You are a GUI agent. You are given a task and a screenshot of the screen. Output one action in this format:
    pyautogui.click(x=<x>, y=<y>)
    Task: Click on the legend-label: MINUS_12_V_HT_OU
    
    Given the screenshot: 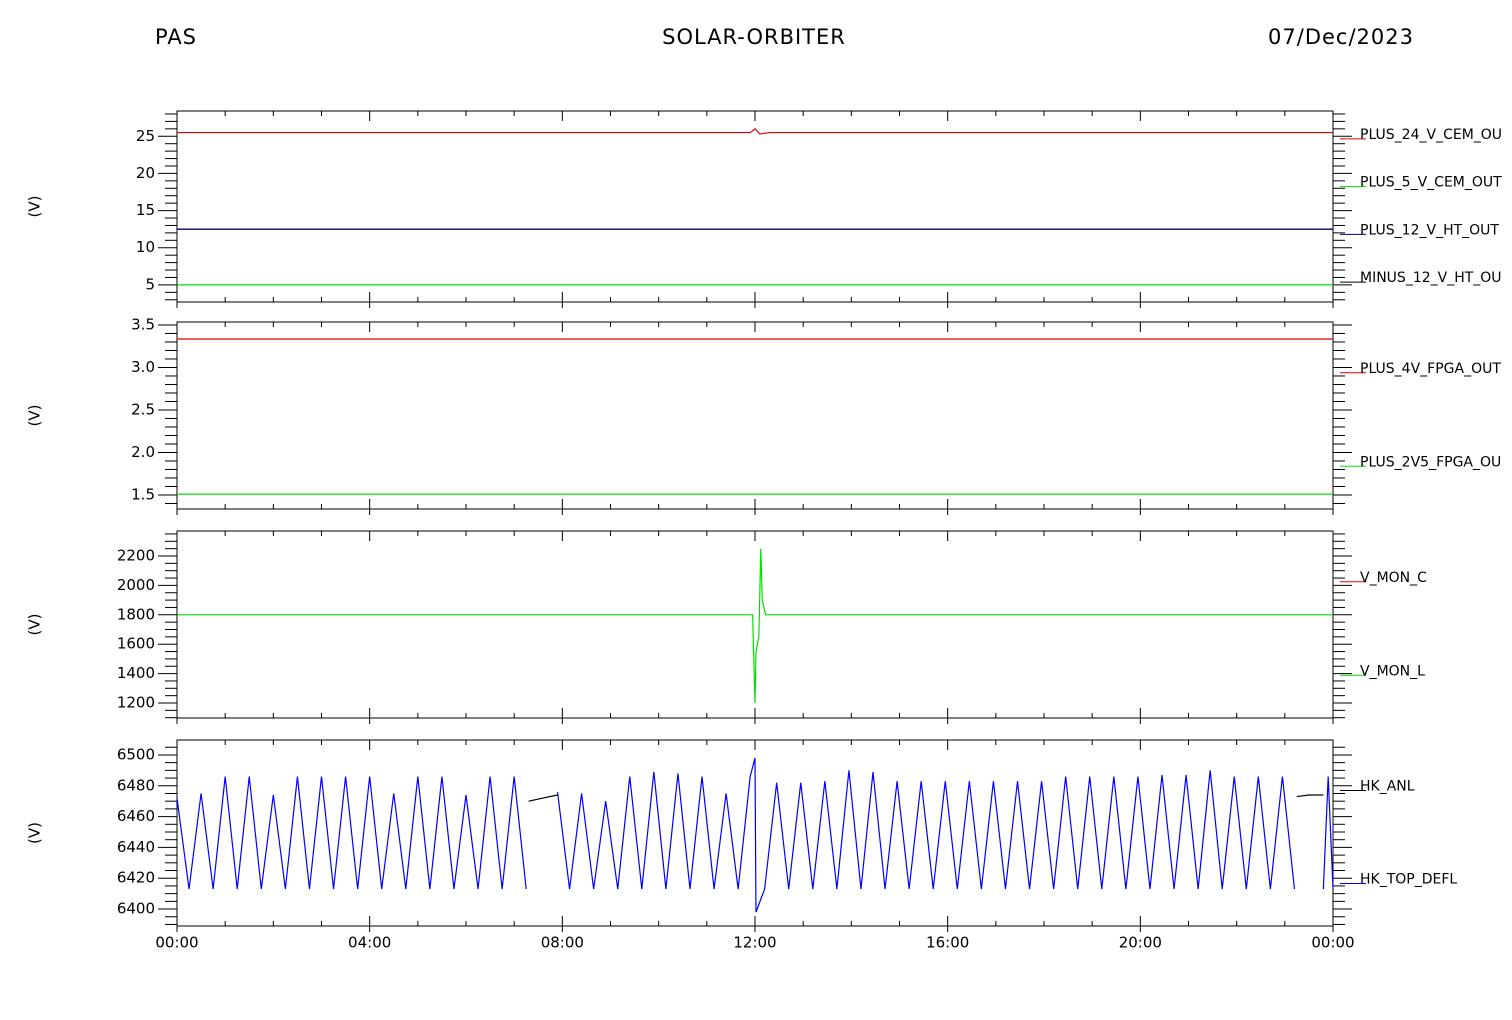 What is the action you would take?
    pyautogui.click(x=1431, y=278)
    